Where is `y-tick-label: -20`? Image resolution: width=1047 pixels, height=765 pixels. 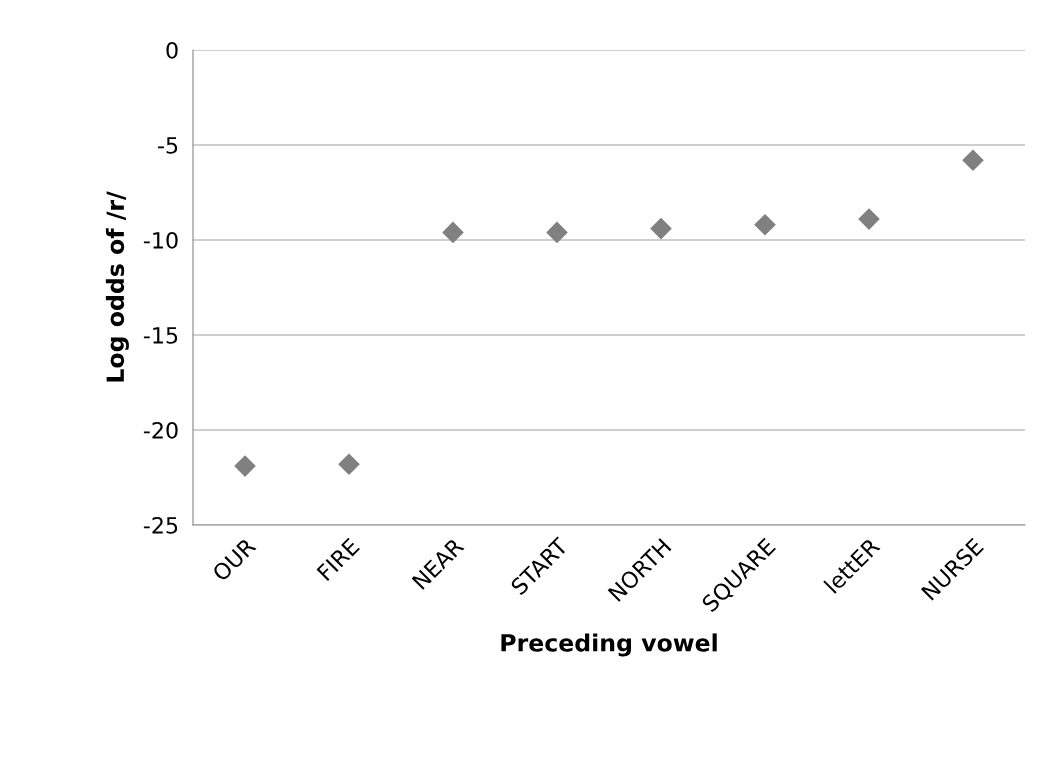
y-tick-label: -20 is located at coordinates (160, 430).